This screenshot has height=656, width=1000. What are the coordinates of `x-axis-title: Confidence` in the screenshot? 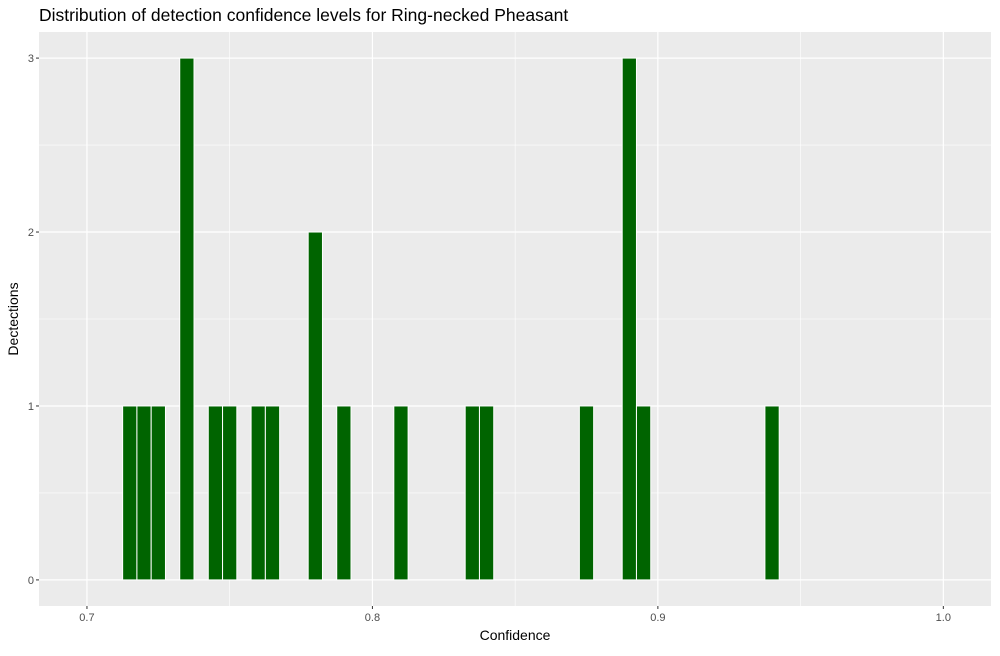 It's located at (515, 635).